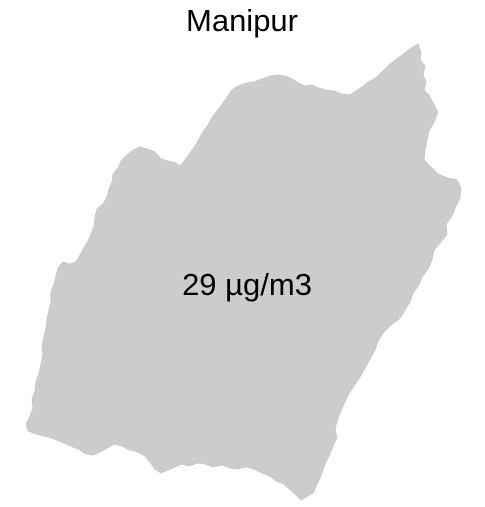  I want to click on pollution-value-label: 29 µg/m3, so click(247, 284).